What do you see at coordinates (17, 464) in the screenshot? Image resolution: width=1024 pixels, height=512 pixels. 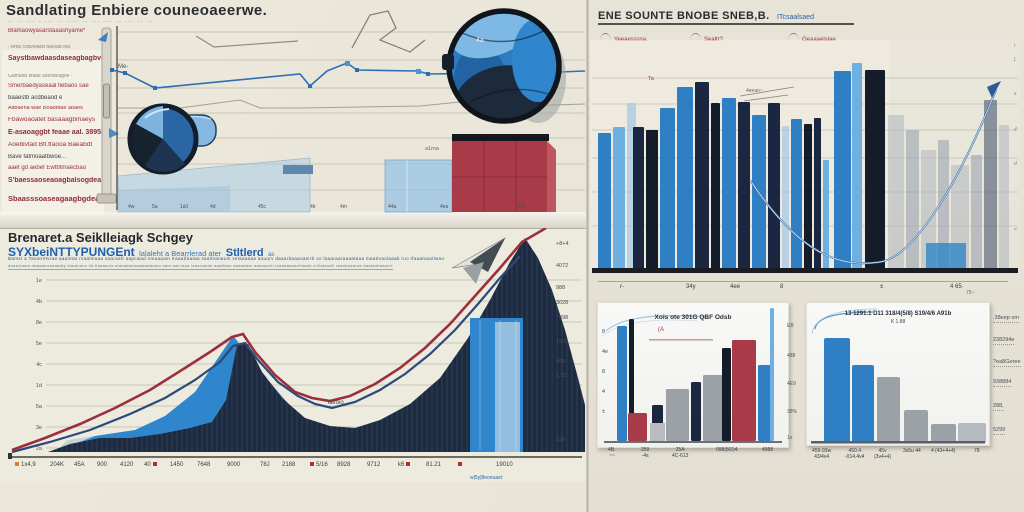 I see `marker-orange` at bounding box center [17, 464].